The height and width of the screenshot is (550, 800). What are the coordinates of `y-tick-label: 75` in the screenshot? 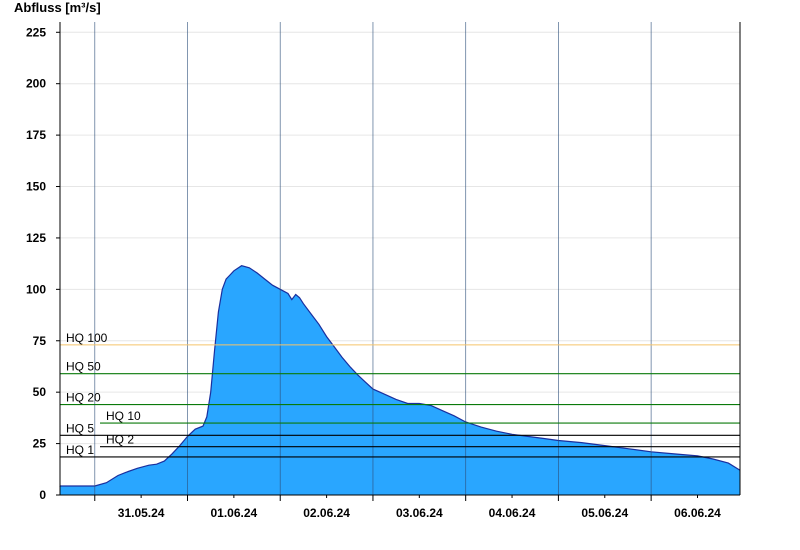 It's located at (40, 341).